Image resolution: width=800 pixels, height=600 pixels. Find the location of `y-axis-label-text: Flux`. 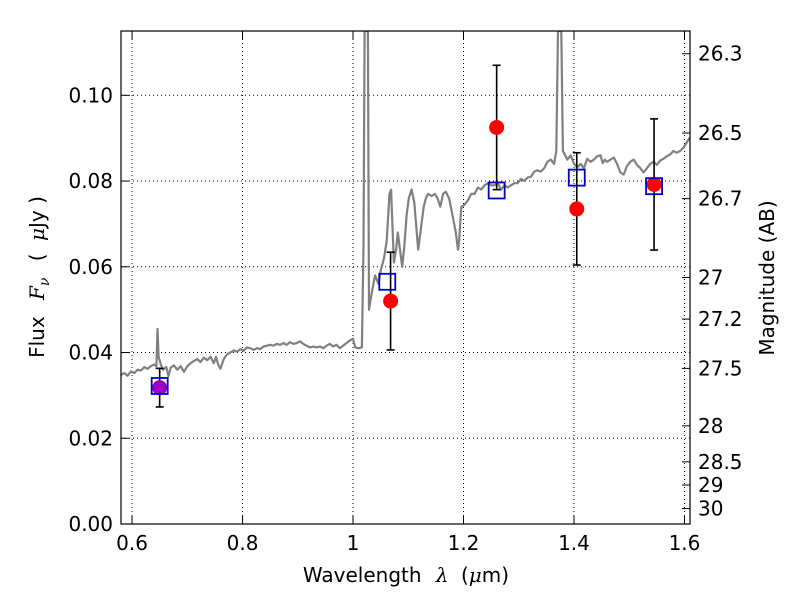

y-axis-label-text: Flux is located at coordinates (37, 337).